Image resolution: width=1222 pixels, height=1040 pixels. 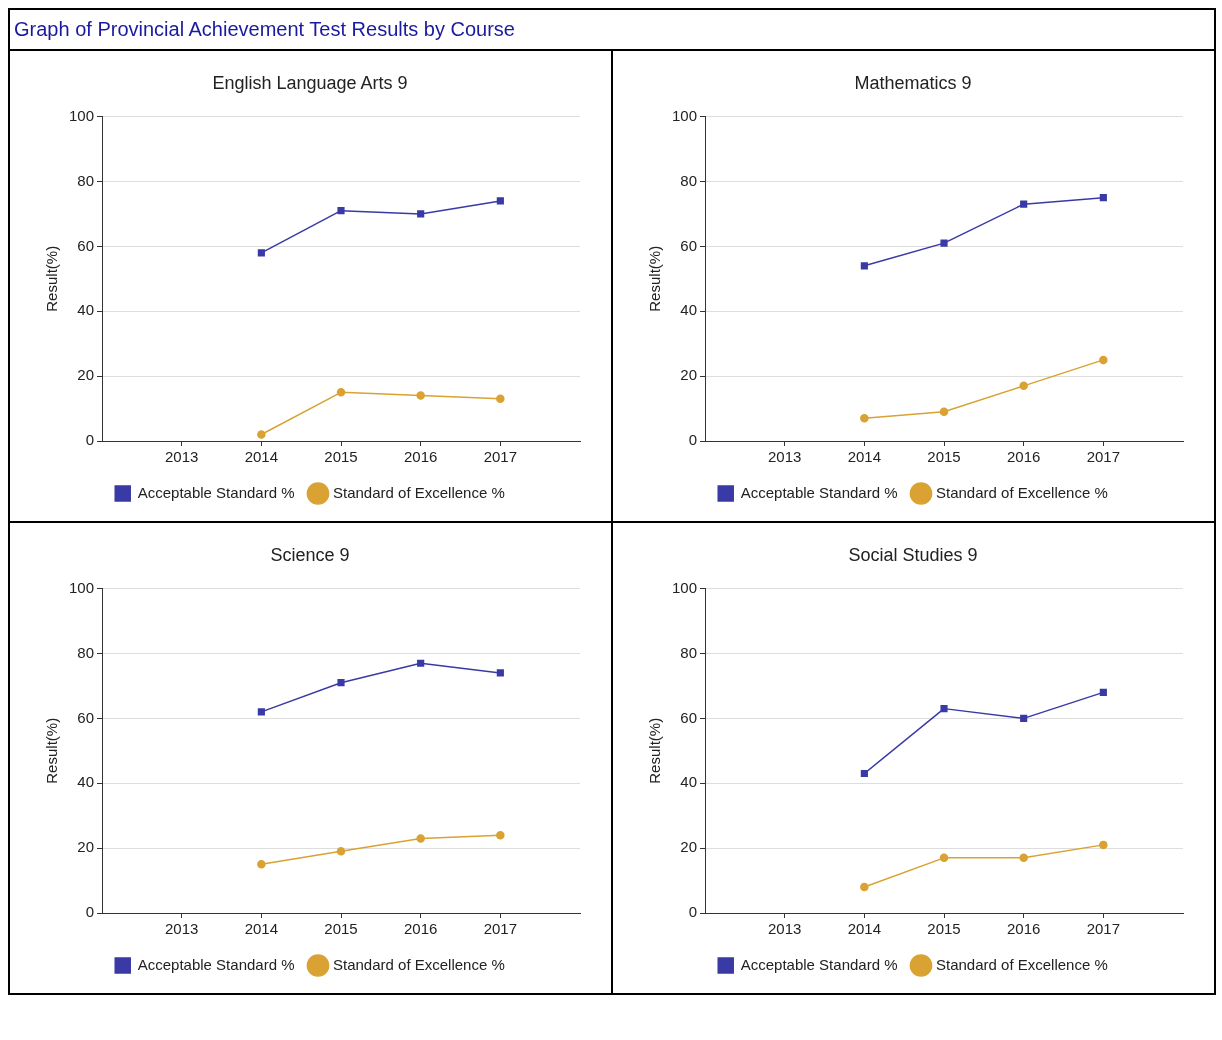 What do you see at coordinates (913, 82) in the screenshot?
I see `chart-title: Mathematics 9` at bounding box center [913, 82].